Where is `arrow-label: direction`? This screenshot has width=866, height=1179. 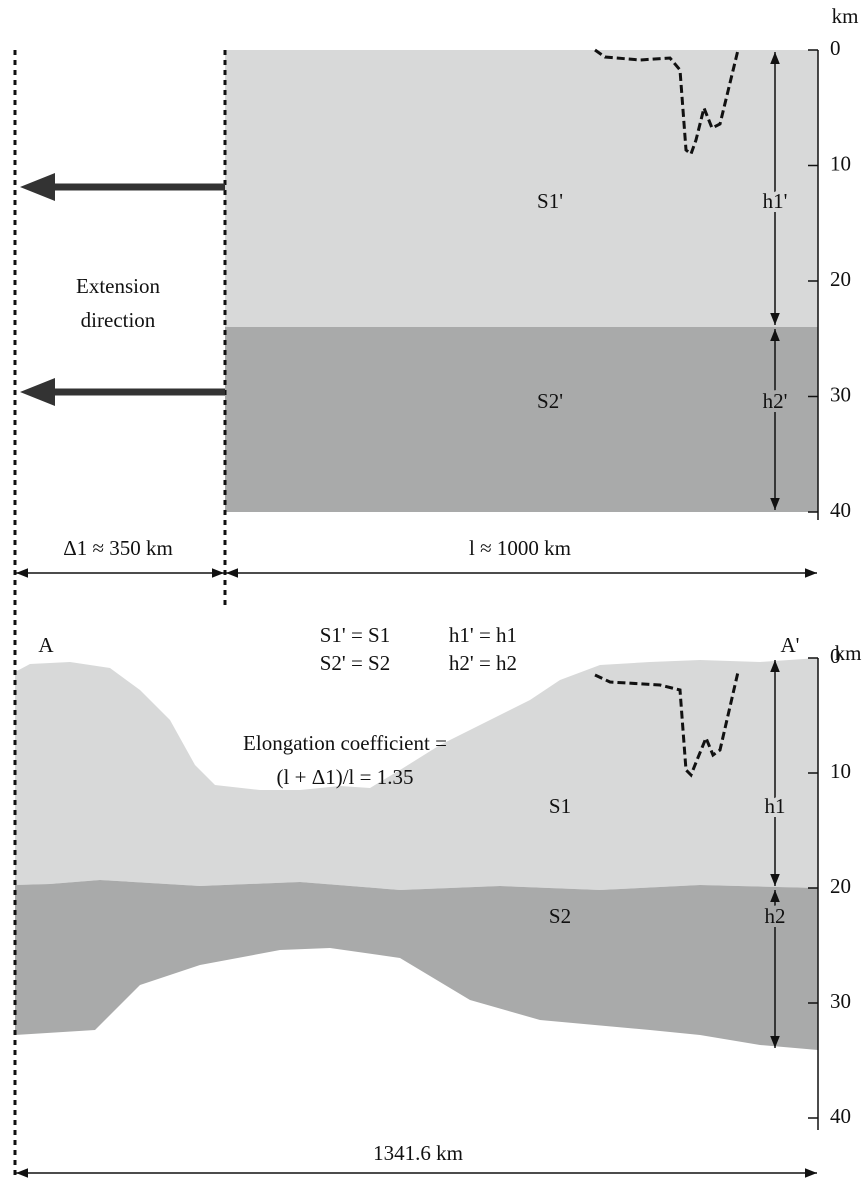
arrow-label: direction is located at coordinates (118, 320).